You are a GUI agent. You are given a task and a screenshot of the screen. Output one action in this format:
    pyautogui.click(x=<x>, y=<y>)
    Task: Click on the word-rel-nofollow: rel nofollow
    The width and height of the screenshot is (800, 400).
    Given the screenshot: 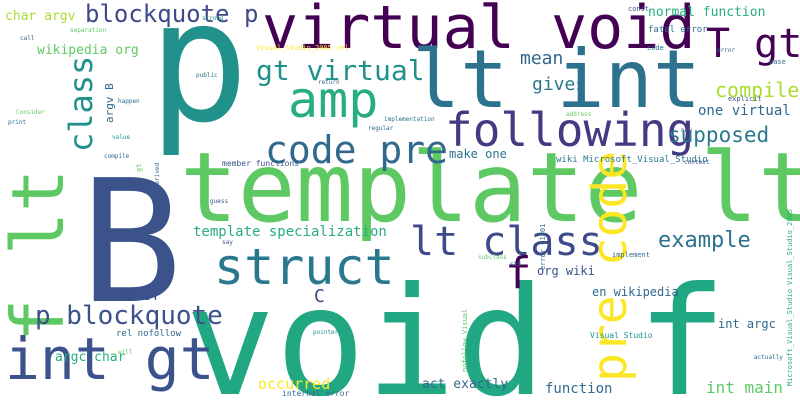 What is the action you would take?
    pyautogui.click(x=149, y=334)
    